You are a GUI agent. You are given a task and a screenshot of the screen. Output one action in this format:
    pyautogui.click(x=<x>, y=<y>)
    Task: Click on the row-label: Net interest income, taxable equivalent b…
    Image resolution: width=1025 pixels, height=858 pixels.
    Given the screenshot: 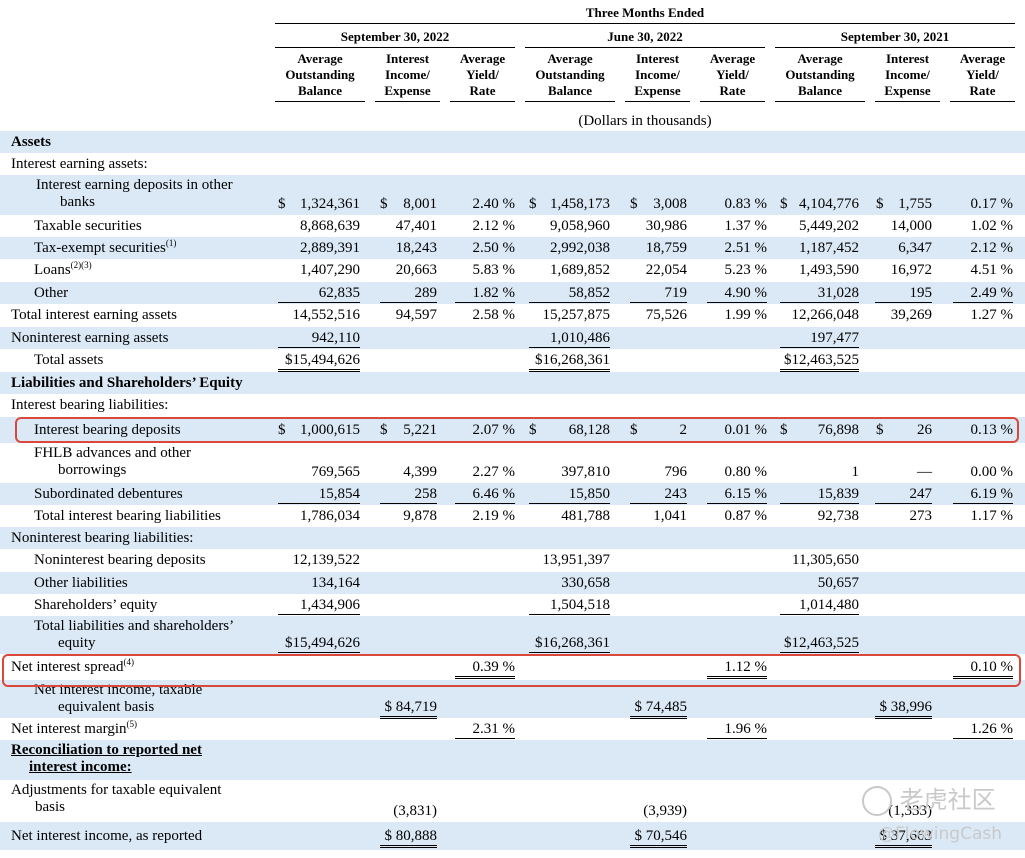 What is the action you would take?
    pyautogui.click(x=118, y=699)
    